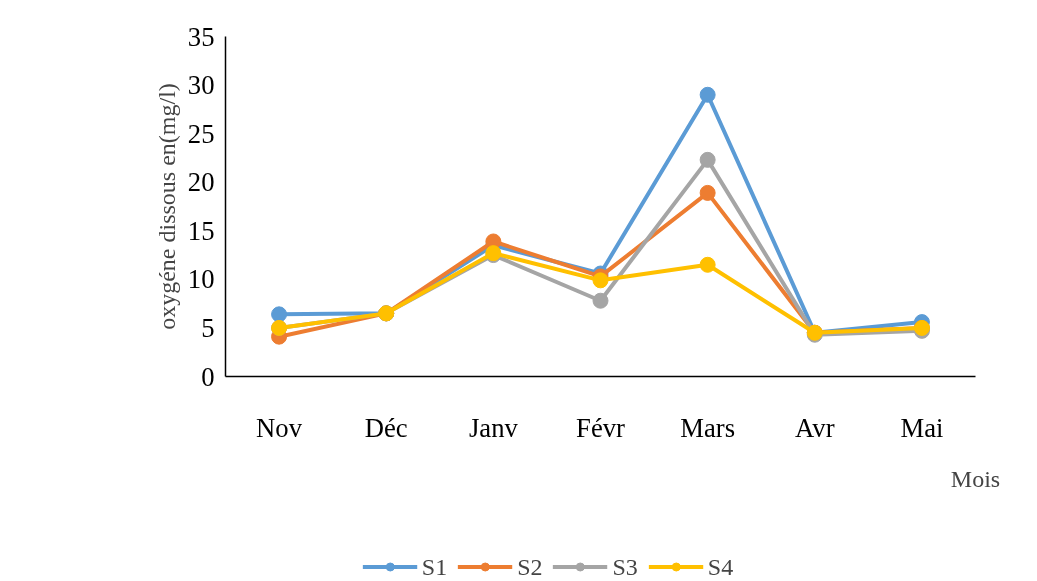 This screenshot has height=581, width=1037. What do you see at coordinates (601, 427) in the screenshot?
I see `x-tick-label: Févr` at bounding box center [601, 427].